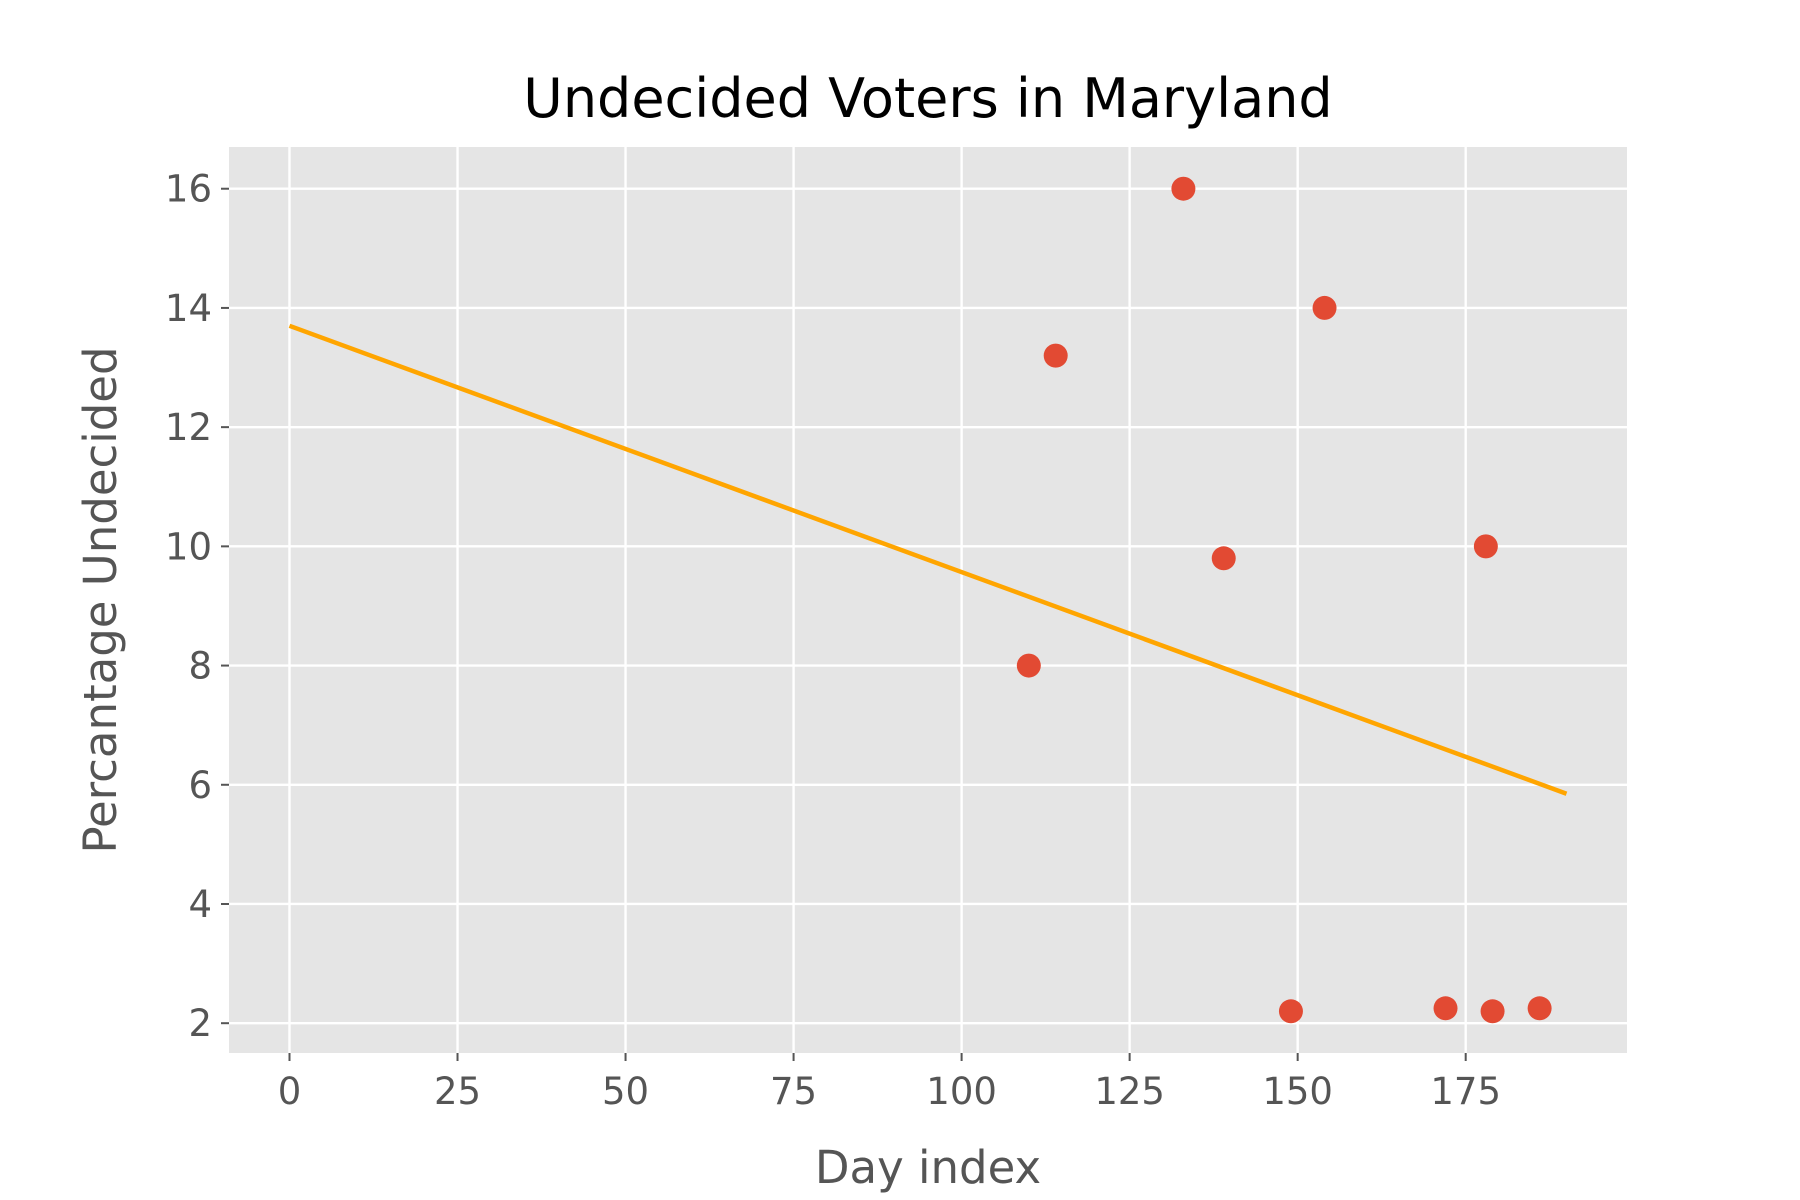 Image resolution: width=1800 pixels, height=1200 pixels. Describe the element at coordinates (100, 599) in the screenshot. I see `y-axis-label: Percantage Undecided` at that location.